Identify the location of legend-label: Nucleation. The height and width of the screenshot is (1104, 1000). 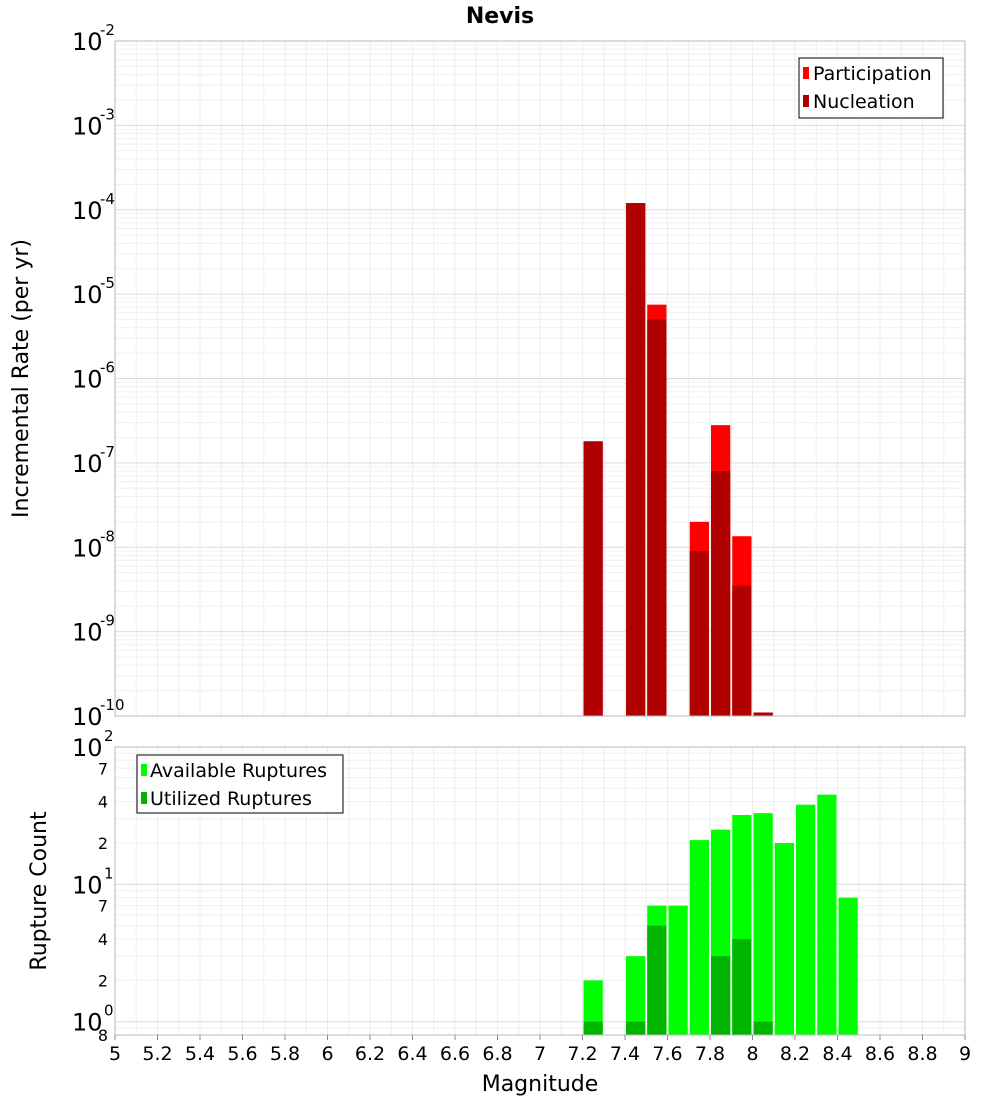
(864, 102).